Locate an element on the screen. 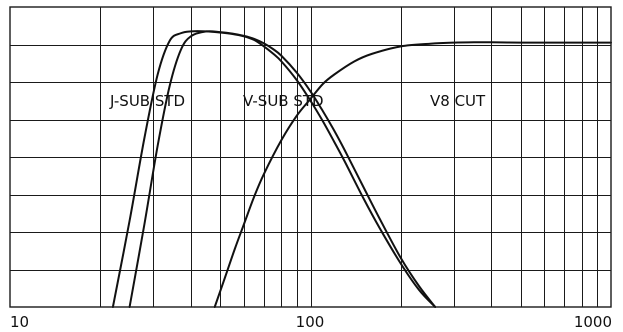 Image resolution: width=623 pixels, height=332 pixels. x-tick-label-1000: 1000 is located at coordinates (593, 322).